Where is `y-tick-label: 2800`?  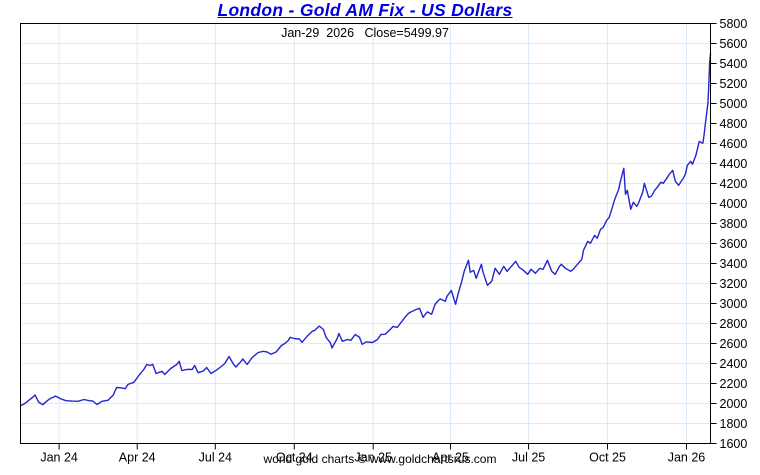
y-tick-label: 2800 is located at coordinates (734, 324).